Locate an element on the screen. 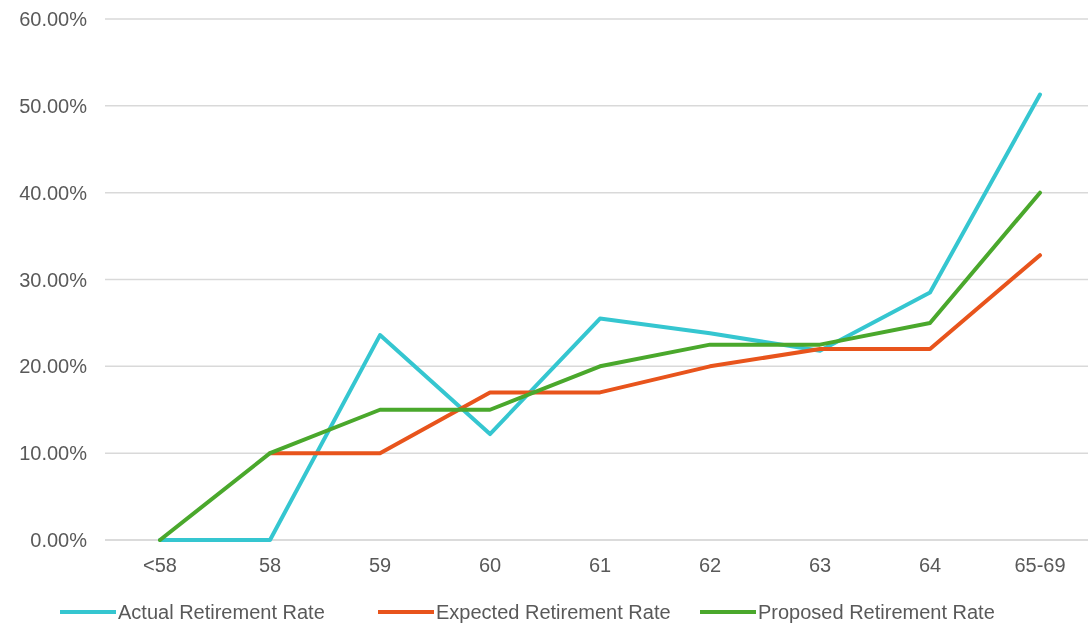 The height and width of the screenshot is (628, 1088). x-tick-label: 63 is located at coordinates (820, 565).